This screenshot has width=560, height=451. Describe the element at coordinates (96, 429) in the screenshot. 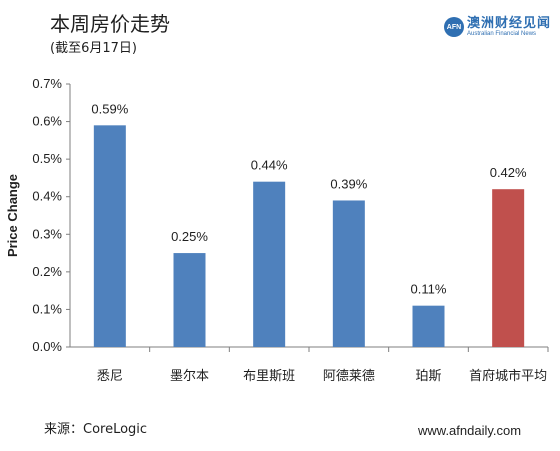

I see `source-note: 来源：CoreLogic` at that location.